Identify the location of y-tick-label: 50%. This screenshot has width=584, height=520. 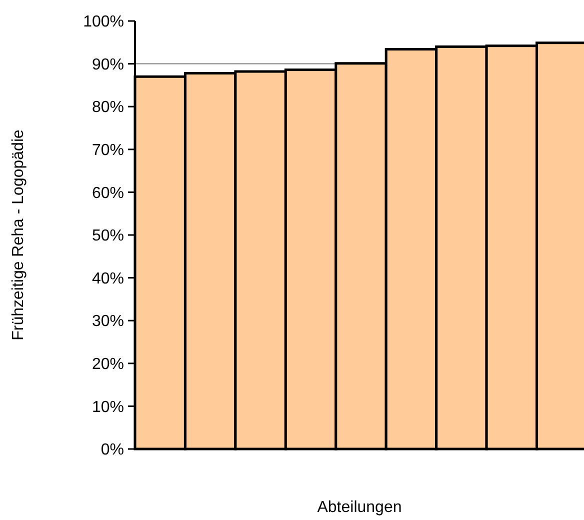
(108, 236).